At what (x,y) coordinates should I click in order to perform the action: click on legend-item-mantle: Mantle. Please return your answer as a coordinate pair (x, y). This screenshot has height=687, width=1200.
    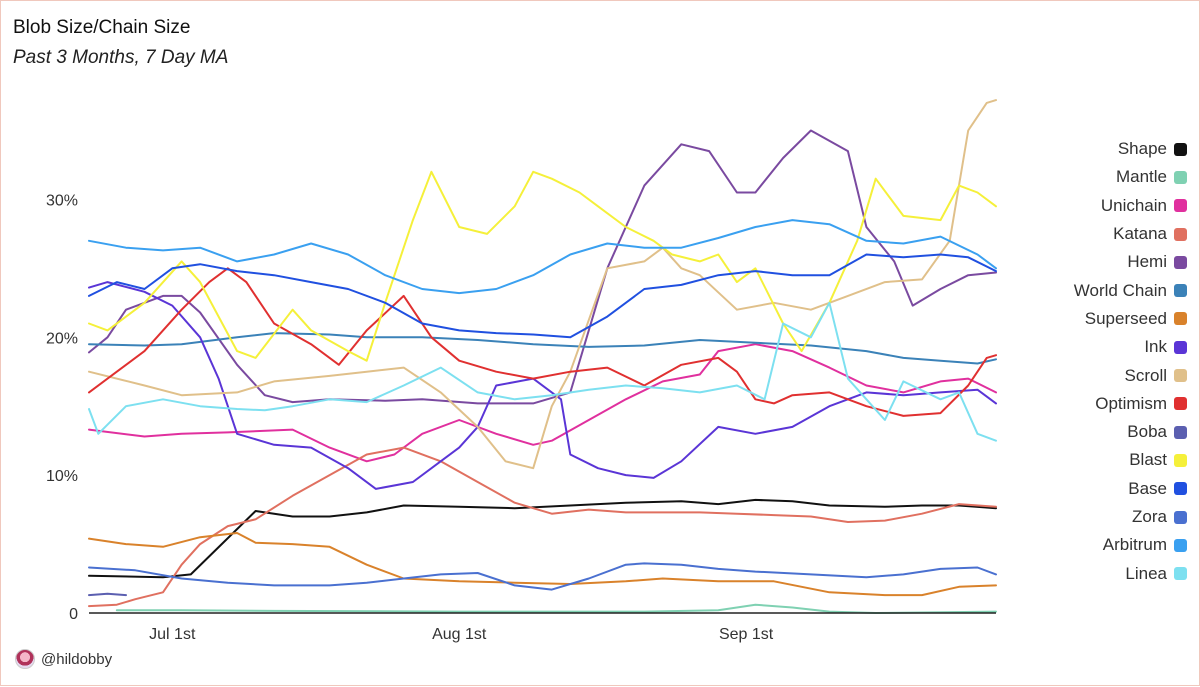
    Looking at the image, I should click on (1087, 177).